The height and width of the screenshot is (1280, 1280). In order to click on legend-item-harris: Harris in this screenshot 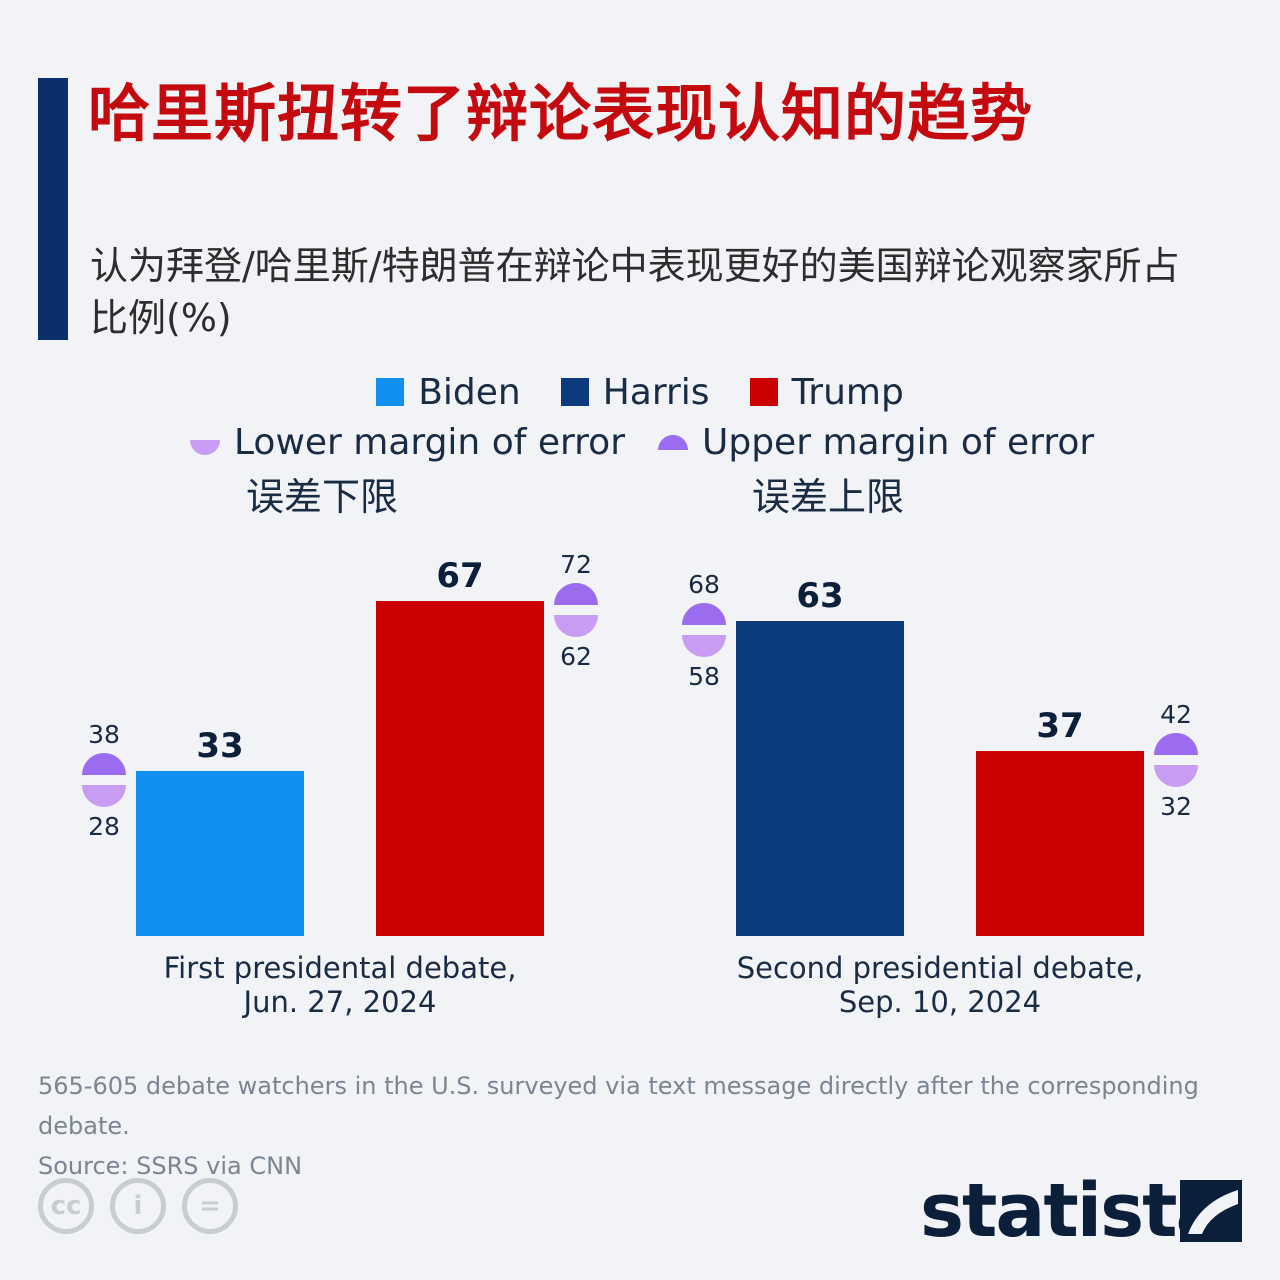, I will do `click(635, 392)`.